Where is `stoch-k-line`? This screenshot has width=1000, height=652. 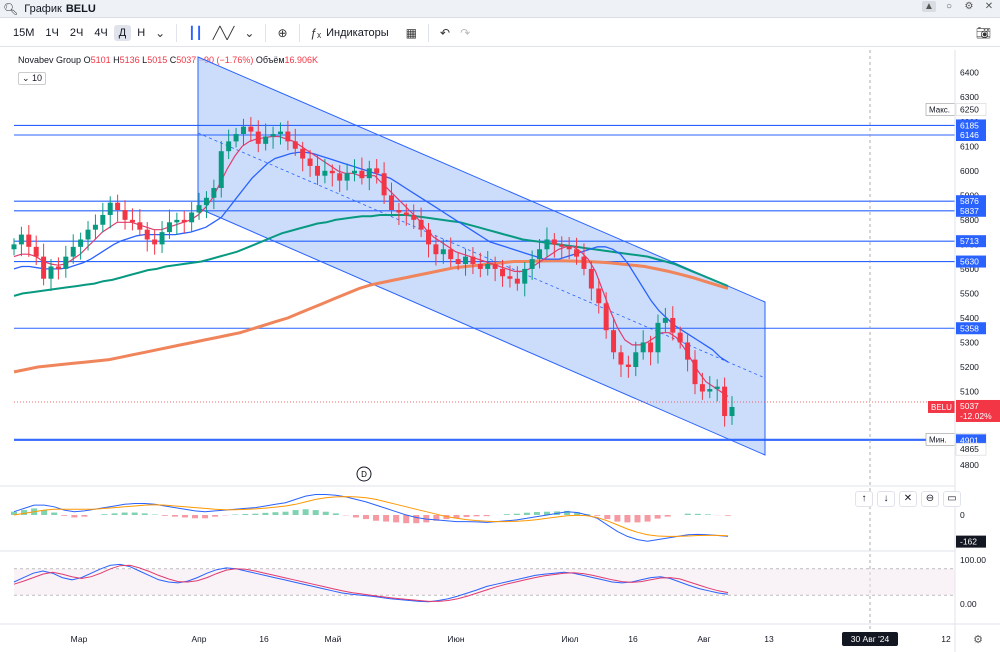 stoch-k-line is located at coordinates (371, 583).